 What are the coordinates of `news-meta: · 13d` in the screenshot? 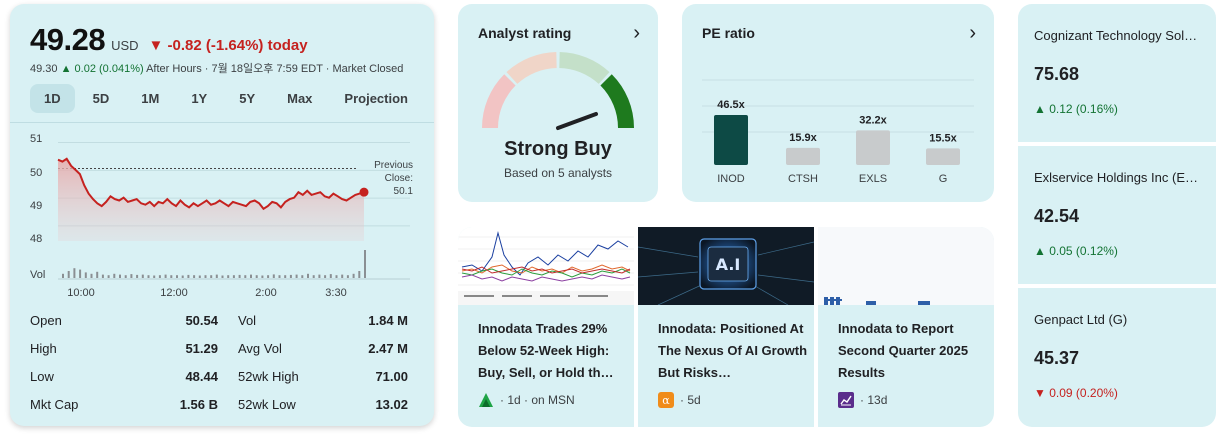 It's located at (862, 400).